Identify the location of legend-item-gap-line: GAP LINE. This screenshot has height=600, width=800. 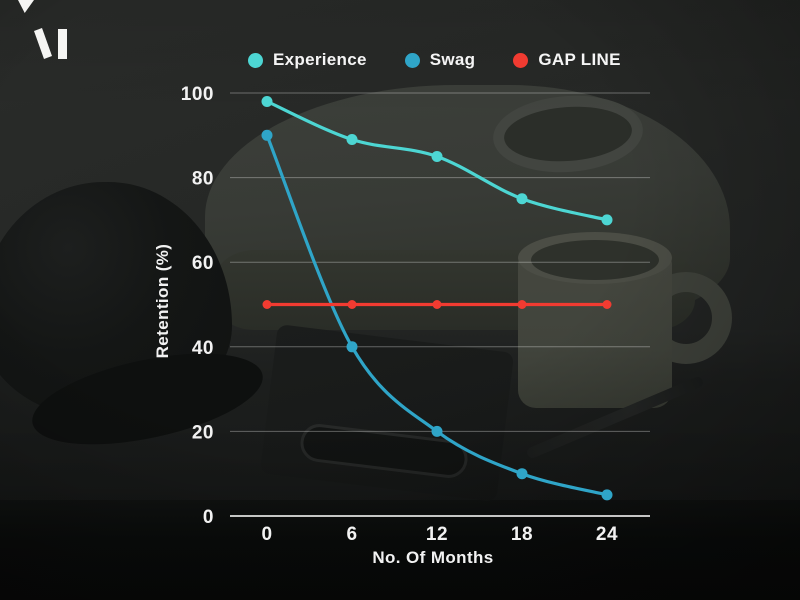
(566, 60).